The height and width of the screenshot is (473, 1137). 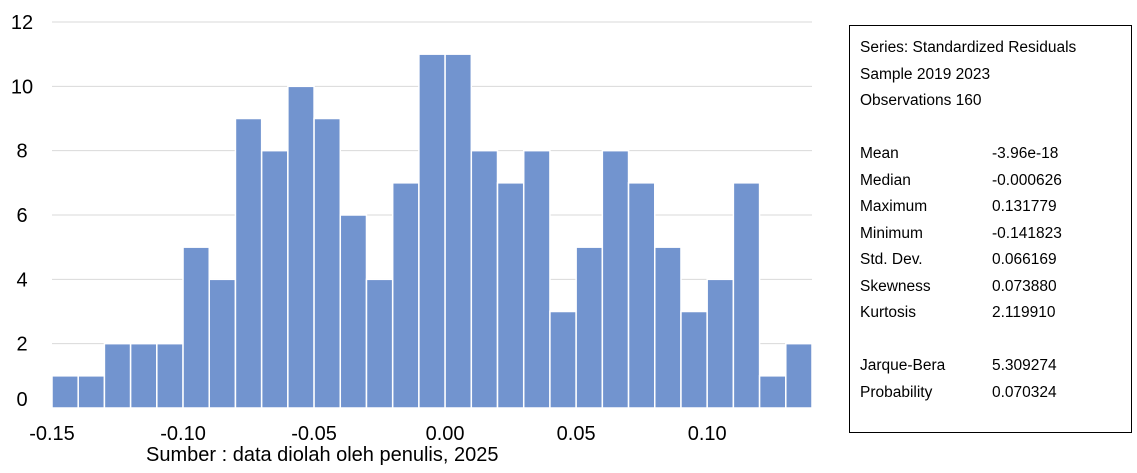 I want to click on source-note: Sumber : data diolah oleh penulis, 2025, so click(x=322, y=455).